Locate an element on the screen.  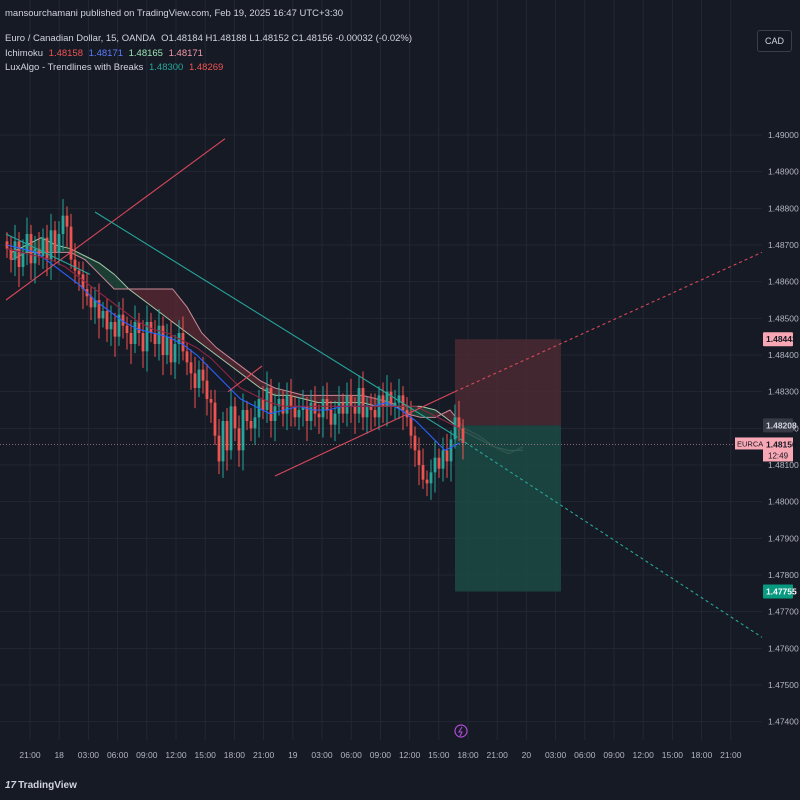
ichimoku-value-2: 1.48171 is located at coordinates (105, 53).